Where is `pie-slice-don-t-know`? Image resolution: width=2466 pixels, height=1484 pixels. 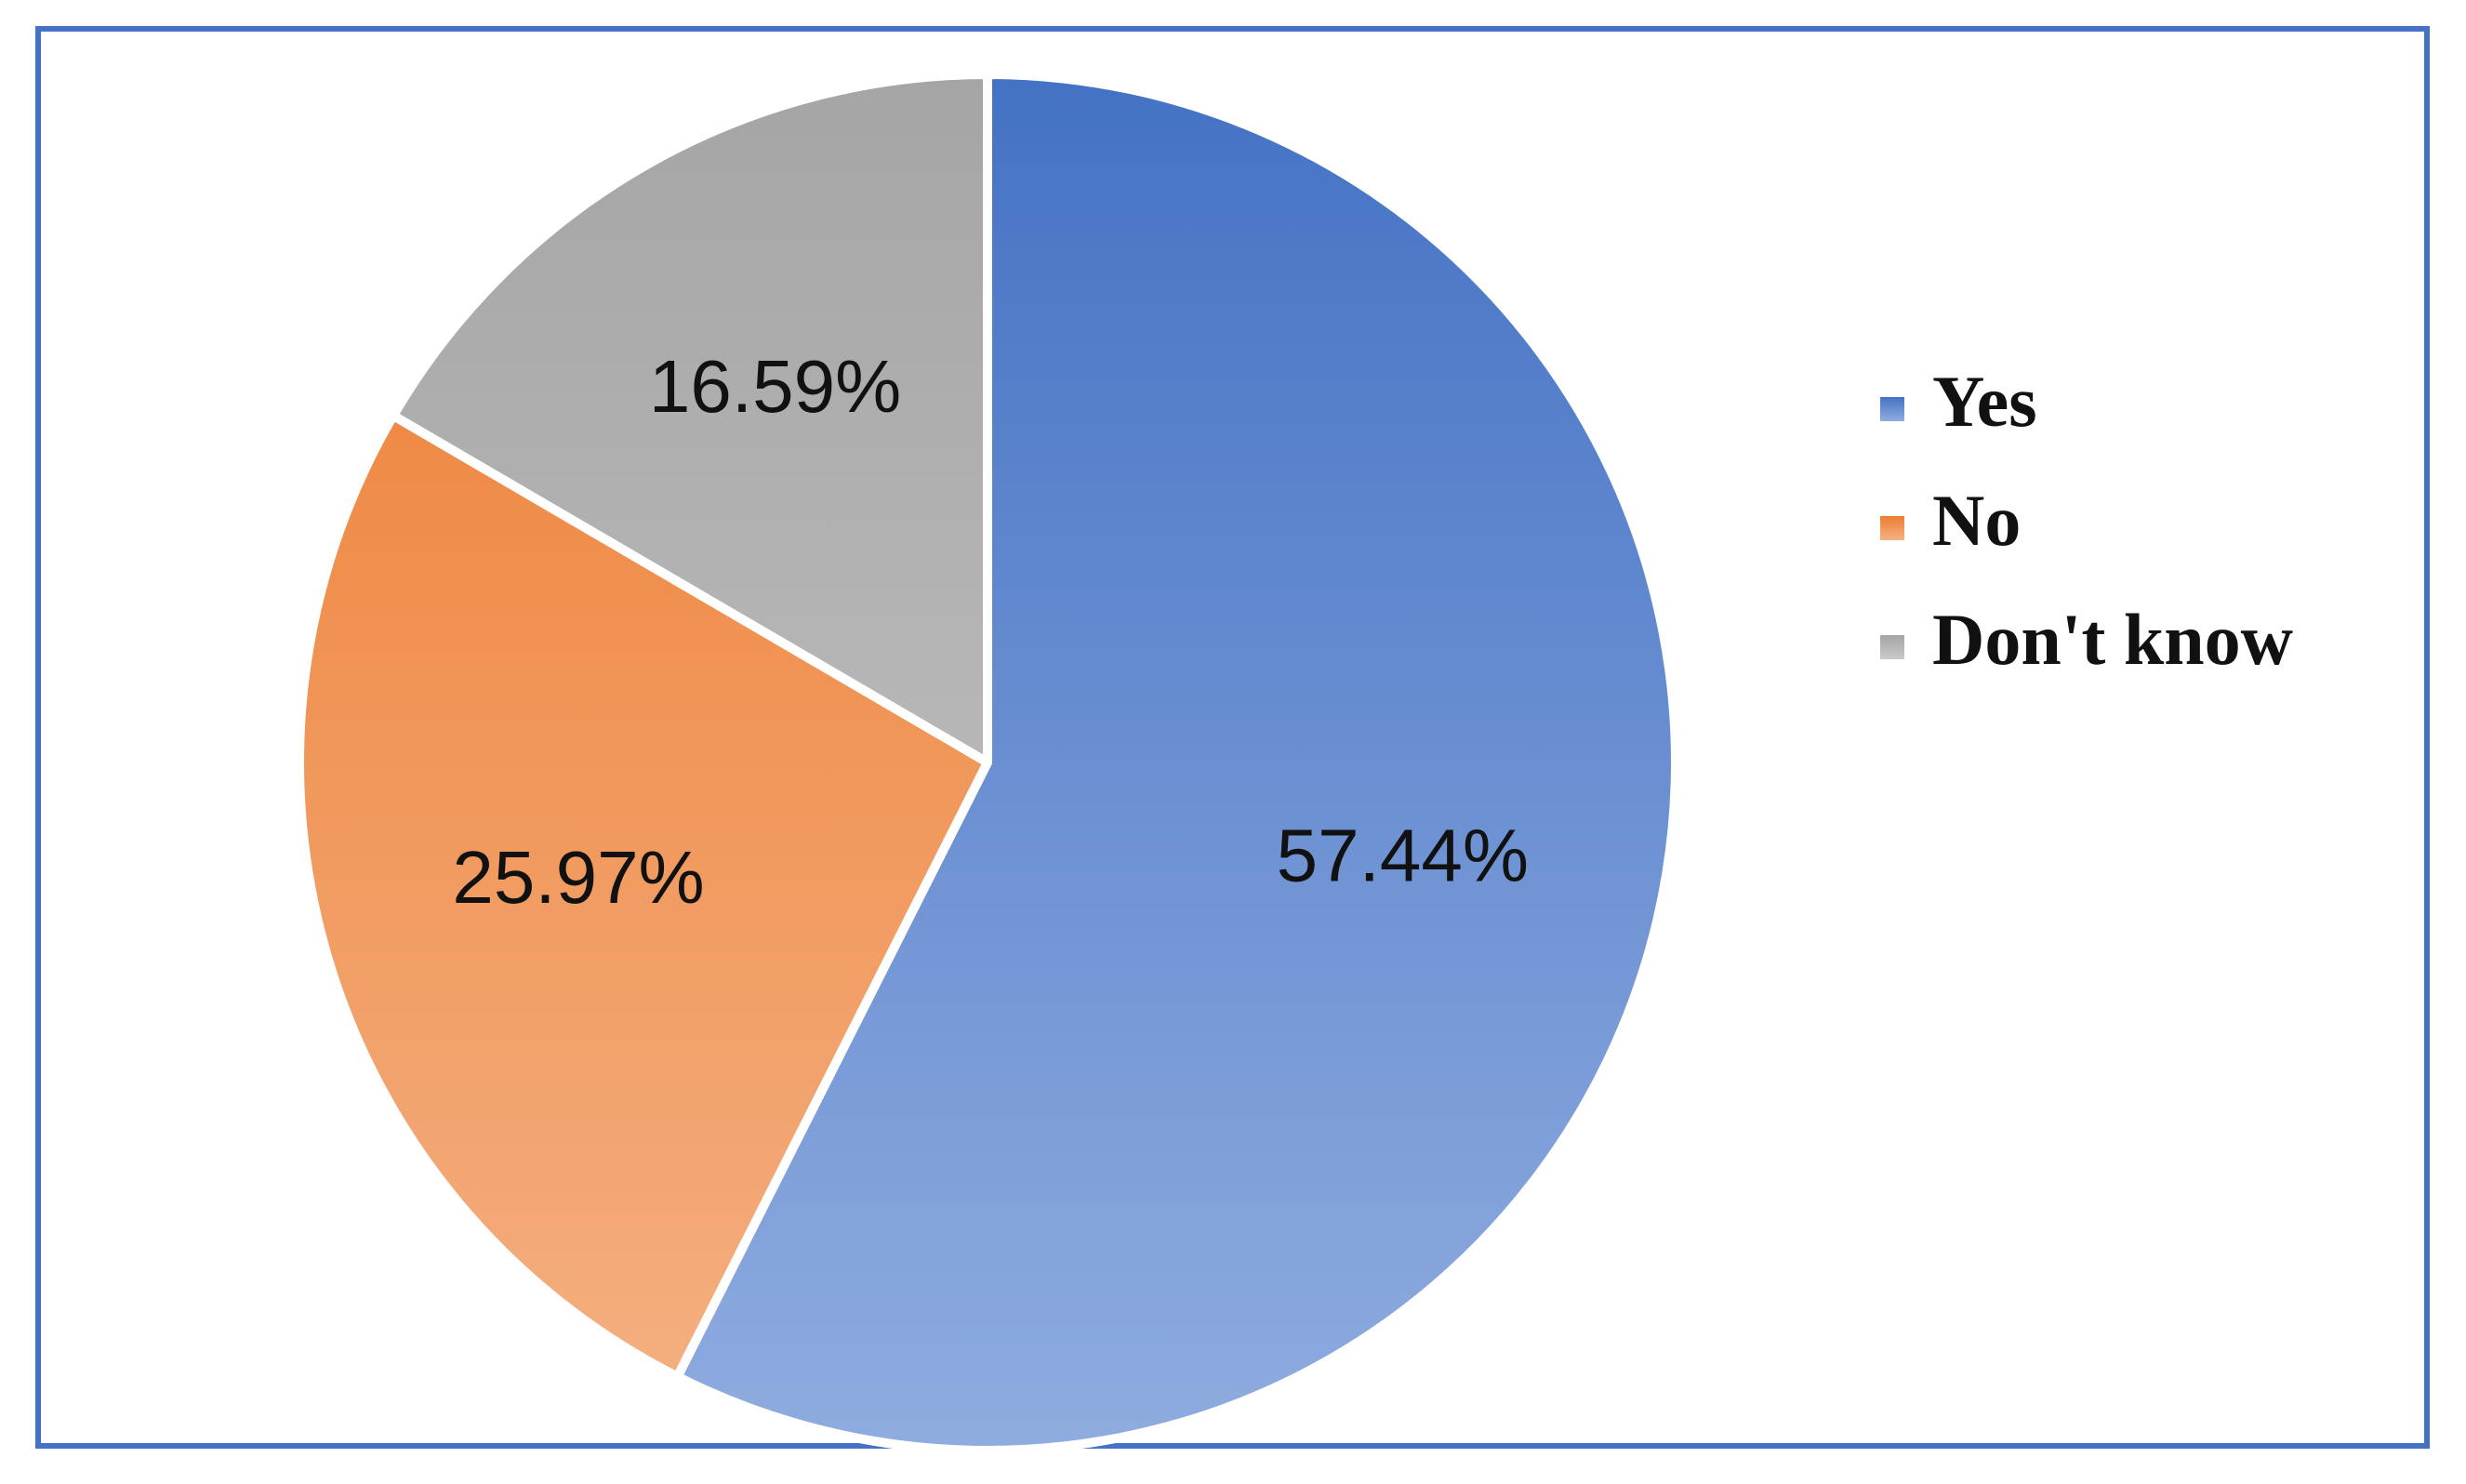
pie-slice-don-t-know is located at coordinates (690, 418).